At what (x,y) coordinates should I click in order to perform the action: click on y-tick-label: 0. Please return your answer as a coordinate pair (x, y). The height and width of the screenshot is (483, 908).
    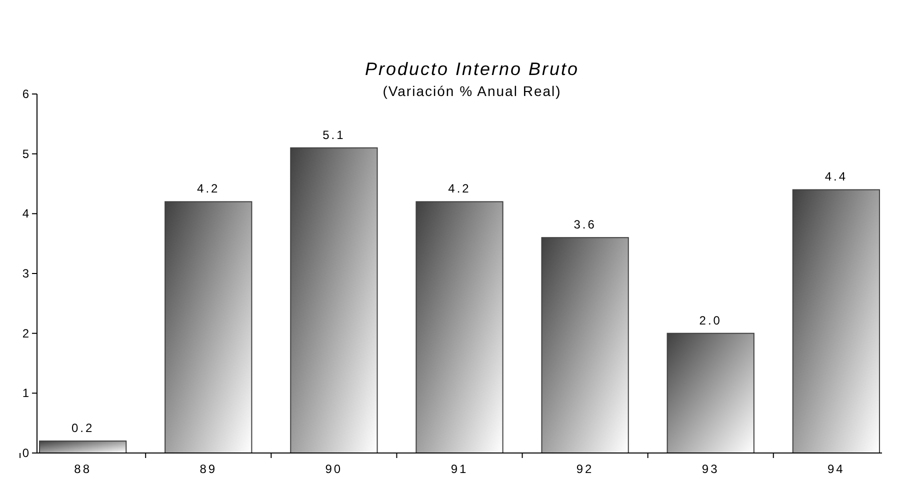
    Looking at the image, I should click on (26, 453).